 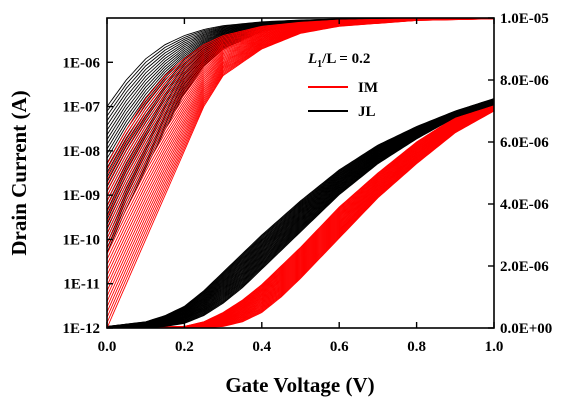 I want to click on legend: IM JL, so click(x=343, y=100).